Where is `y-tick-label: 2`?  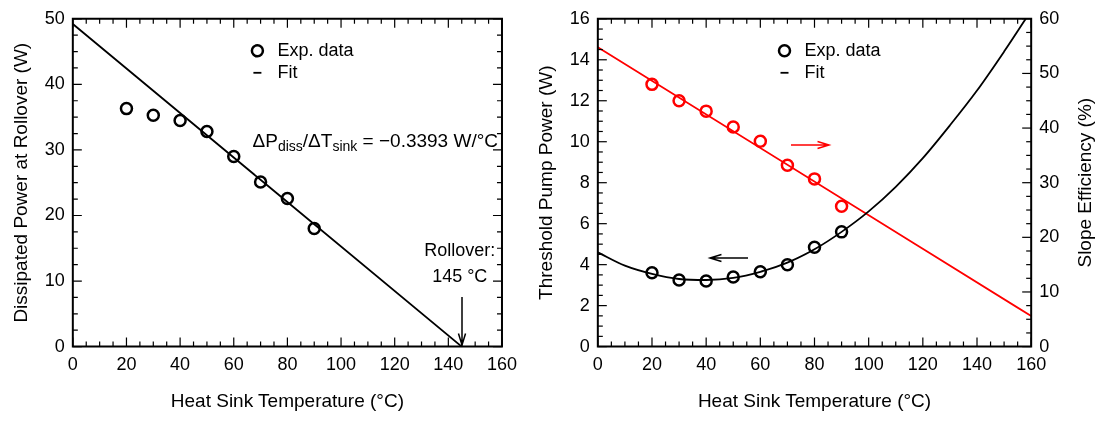 y-tick-label: 2 is located at coordinates (584, 304).